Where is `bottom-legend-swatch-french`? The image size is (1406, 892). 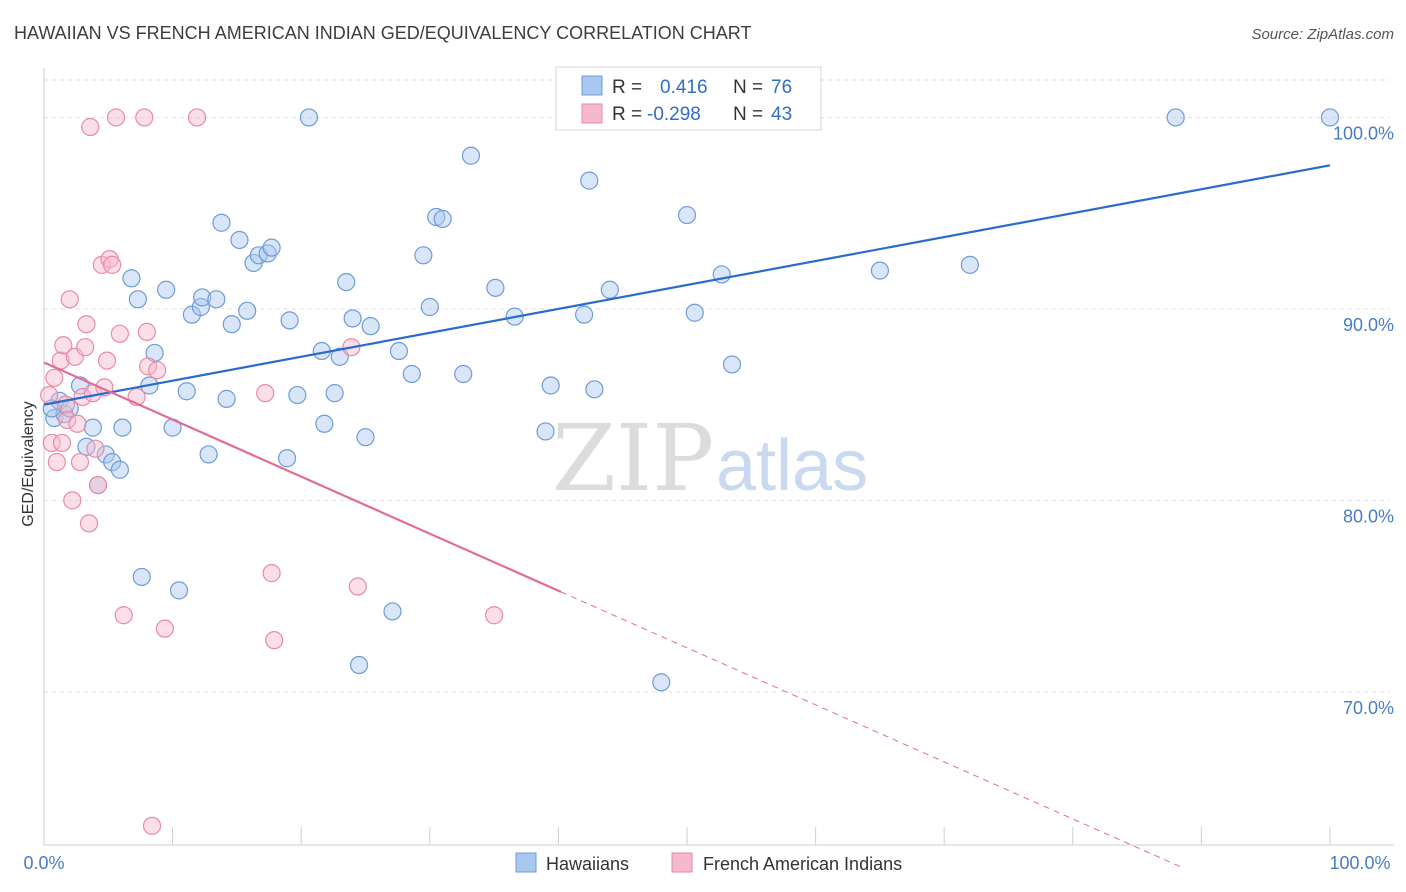 bottom-legend-swatch-french is located at coordinates (682, 862).